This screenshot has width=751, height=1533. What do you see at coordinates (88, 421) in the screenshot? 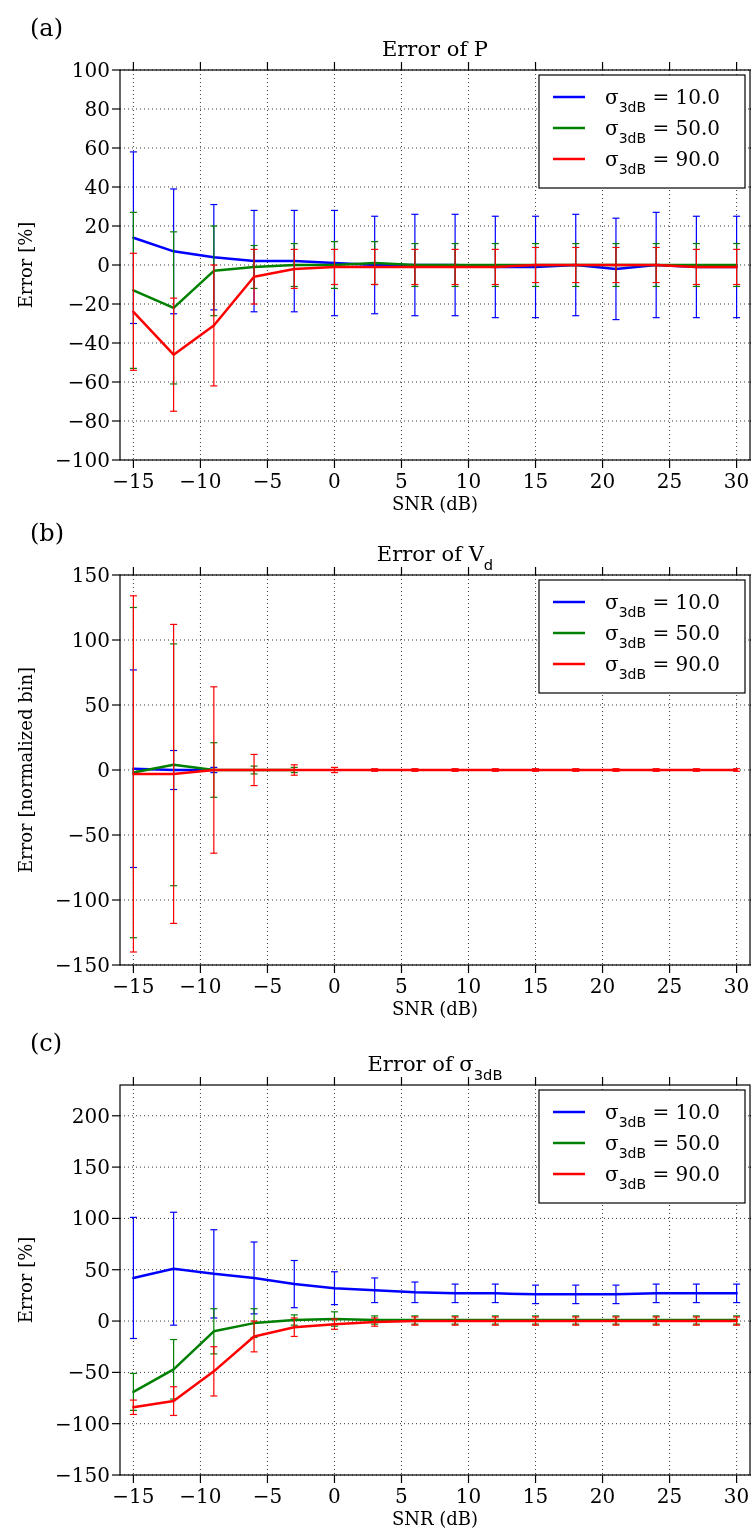
I see `y-tick-label: −80` at bounding box center [88, 421].